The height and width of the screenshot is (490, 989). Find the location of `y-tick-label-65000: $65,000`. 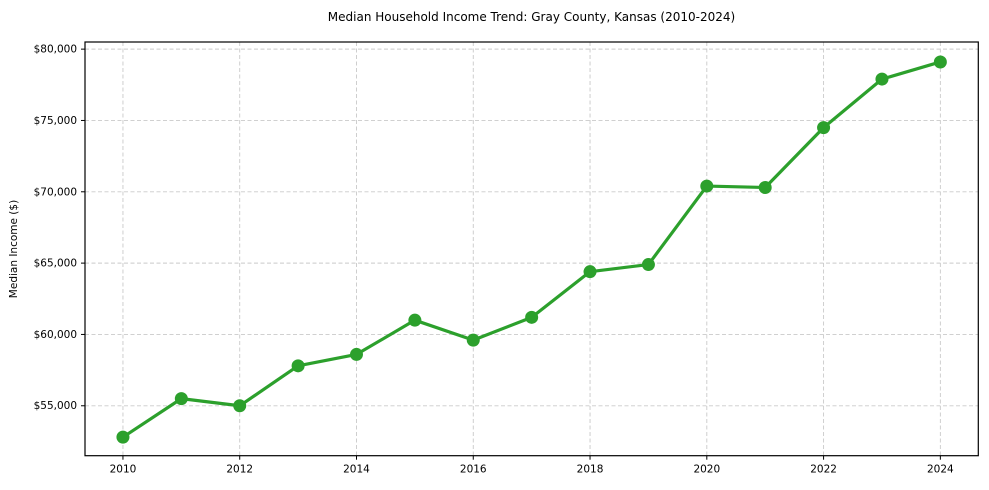

y-tick-label-65000: $65,000 is located at coordinates (55, 264).